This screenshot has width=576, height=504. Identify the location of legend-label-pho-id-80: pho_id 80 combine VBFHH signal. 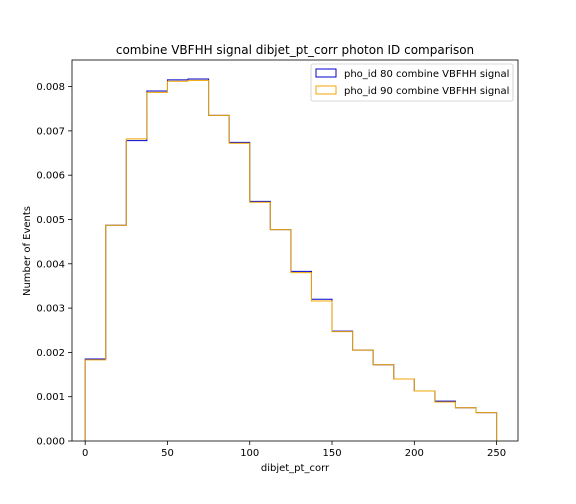
(426, 74).